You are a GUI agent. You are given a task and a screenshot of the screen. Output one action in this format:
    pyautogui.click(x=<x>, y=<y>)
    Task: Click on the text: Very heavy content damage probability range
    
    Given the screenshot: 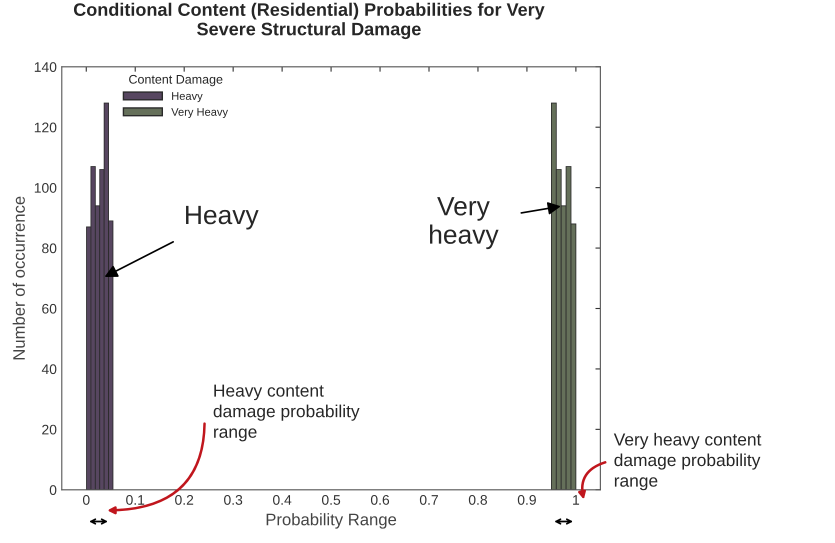 What is the action you would take?
    pyautogui.click(x=688, y=461)
    